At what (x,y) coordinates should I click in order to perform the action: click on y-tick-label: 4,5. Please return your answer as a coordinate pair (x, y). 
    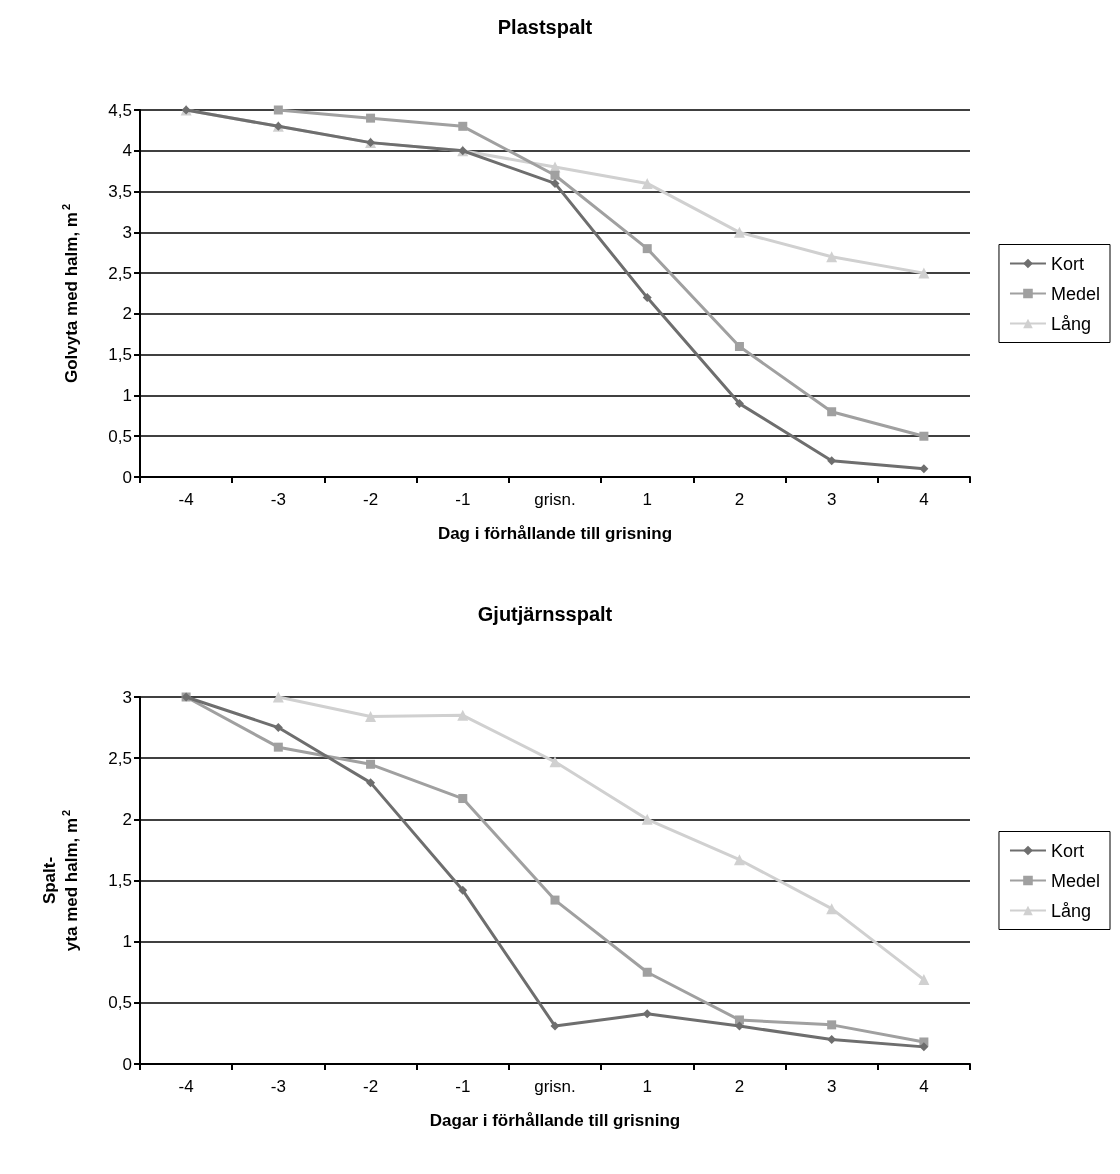
    Looking at the image, I should click on (120, 110).